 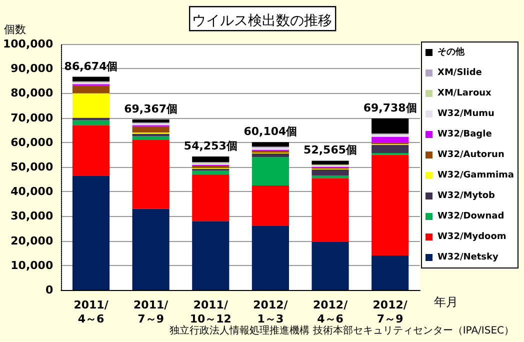 I want to click on y-tick-label: 20,000, so click(x=32, y=241).